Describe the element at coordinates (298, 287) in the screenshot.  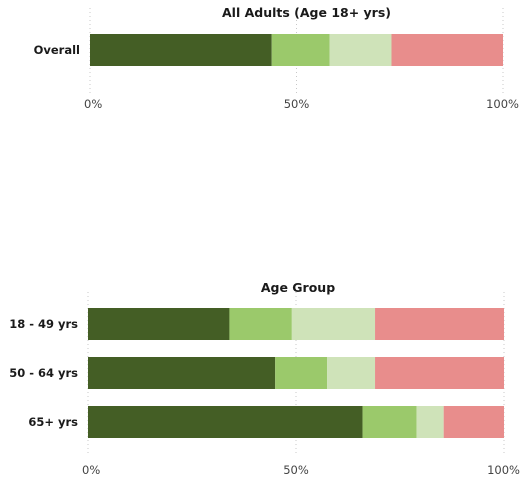
I see `chart-title: Age Group` at that location.